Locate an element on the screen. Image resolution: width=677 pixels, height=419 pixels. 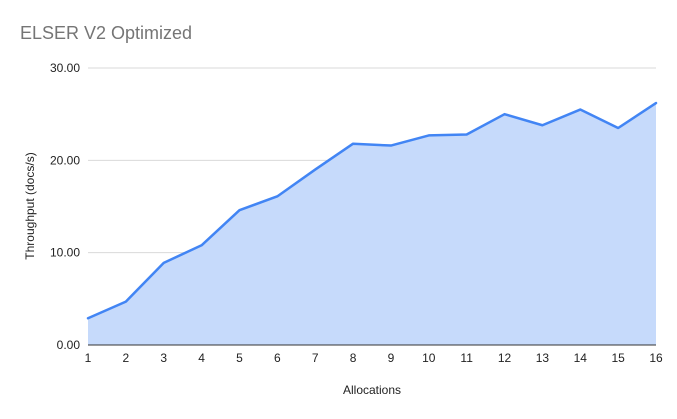
x-tick-label: 8 is located at coordinates (353, 358).